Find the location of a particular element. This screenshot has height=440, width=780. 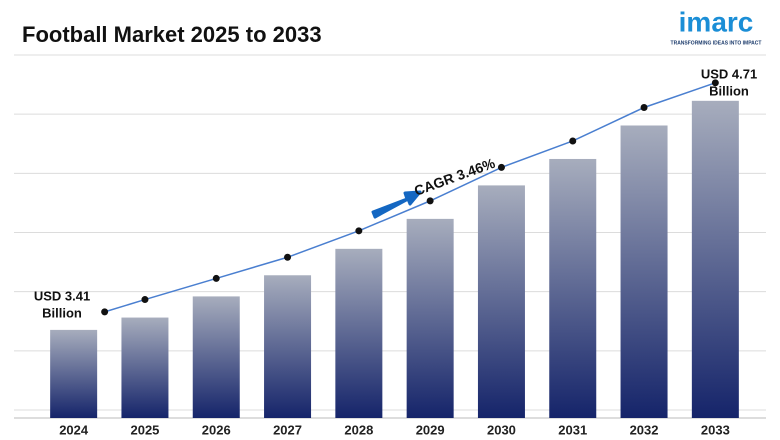

logo-tagline: TRANSFORMING IDEAS INTO IMPACT is located at coordinates (716, 43).